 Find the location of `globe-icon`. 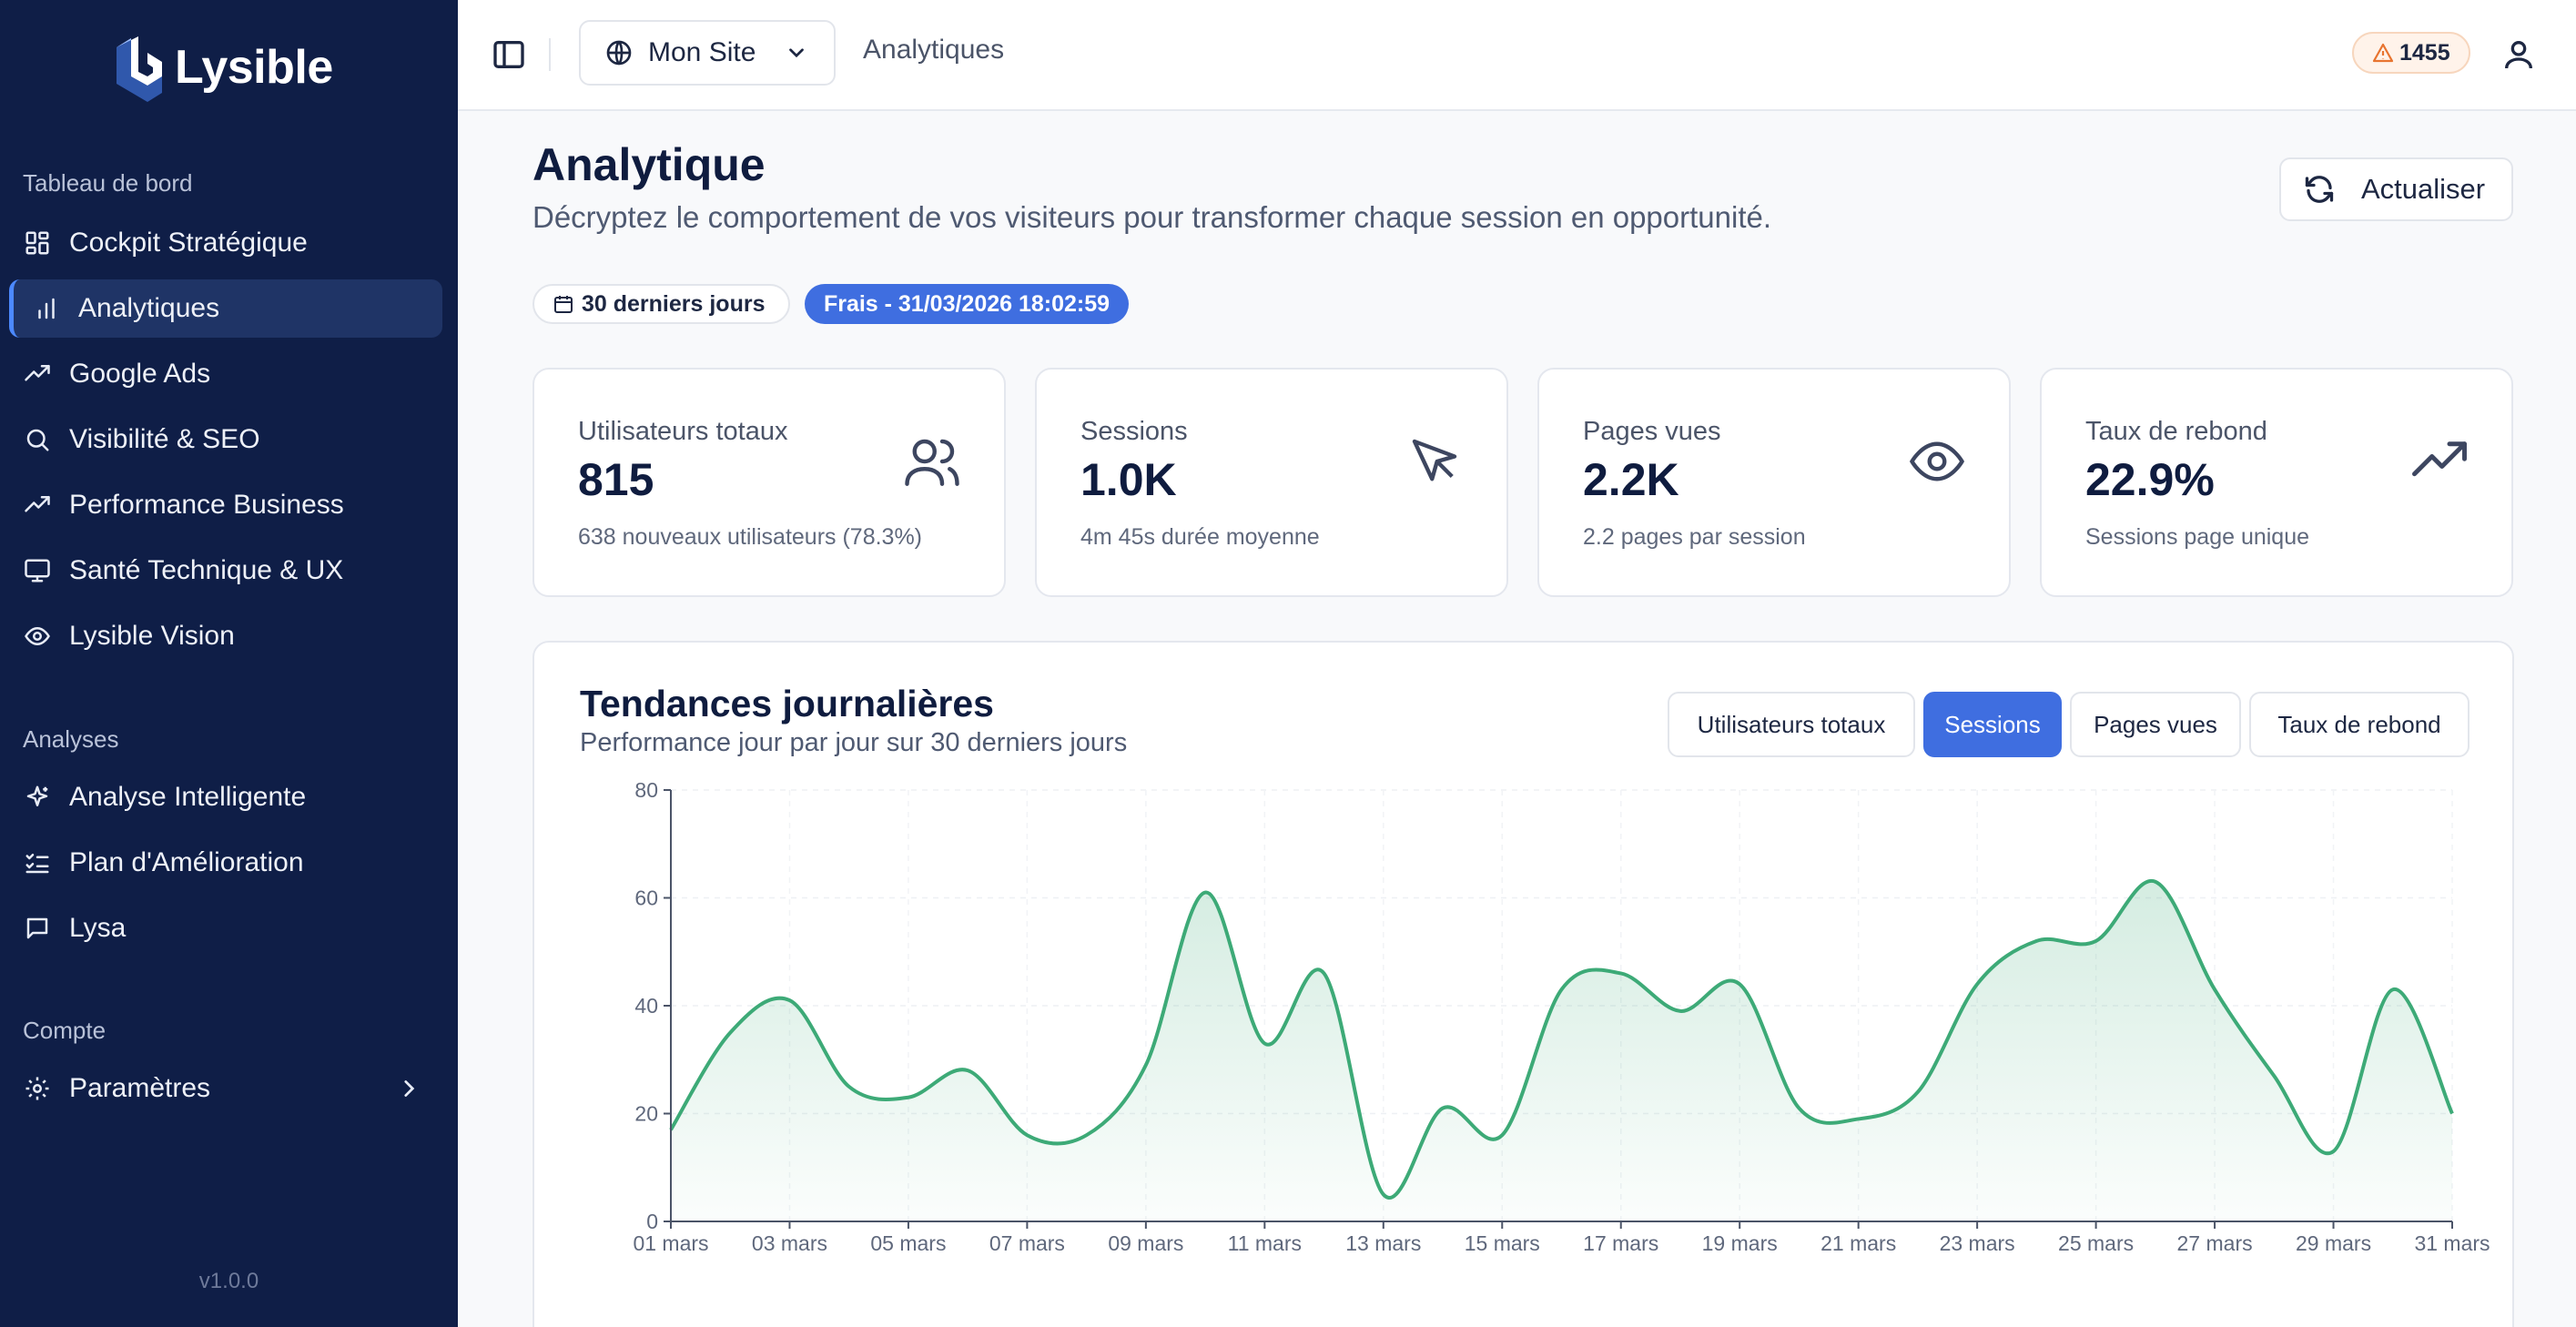

globe-icon is located at coordinates (619, 53).